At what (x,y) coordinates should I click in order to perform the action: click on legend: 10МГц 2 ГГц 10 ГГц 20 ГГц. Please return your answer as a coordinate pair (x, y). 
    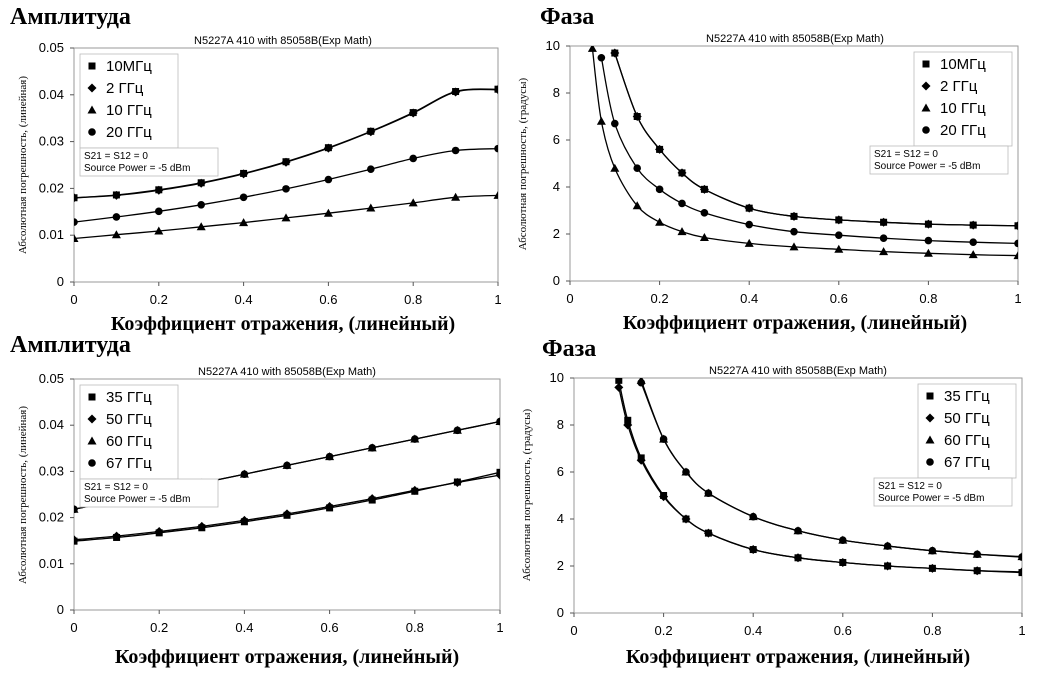
    Looking at the image, I should click on (963, 99).